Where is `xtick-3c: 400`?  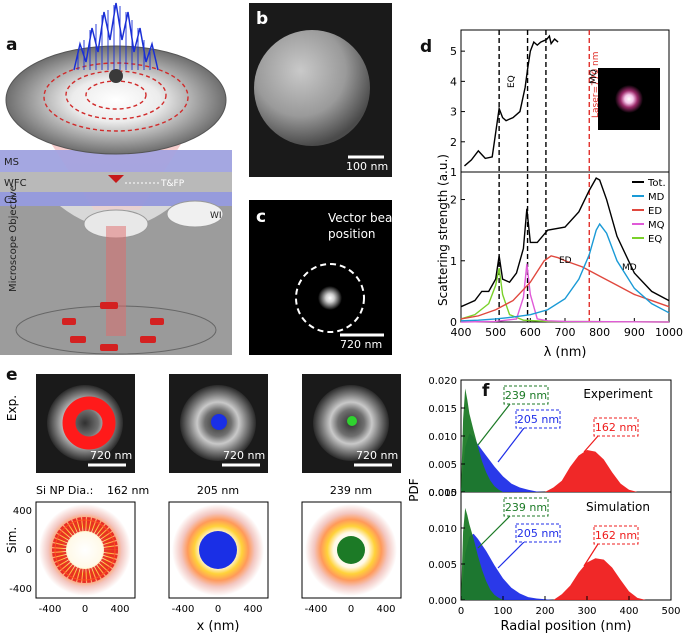
xtick-3c: 400 is located at coordinates (385, 609).